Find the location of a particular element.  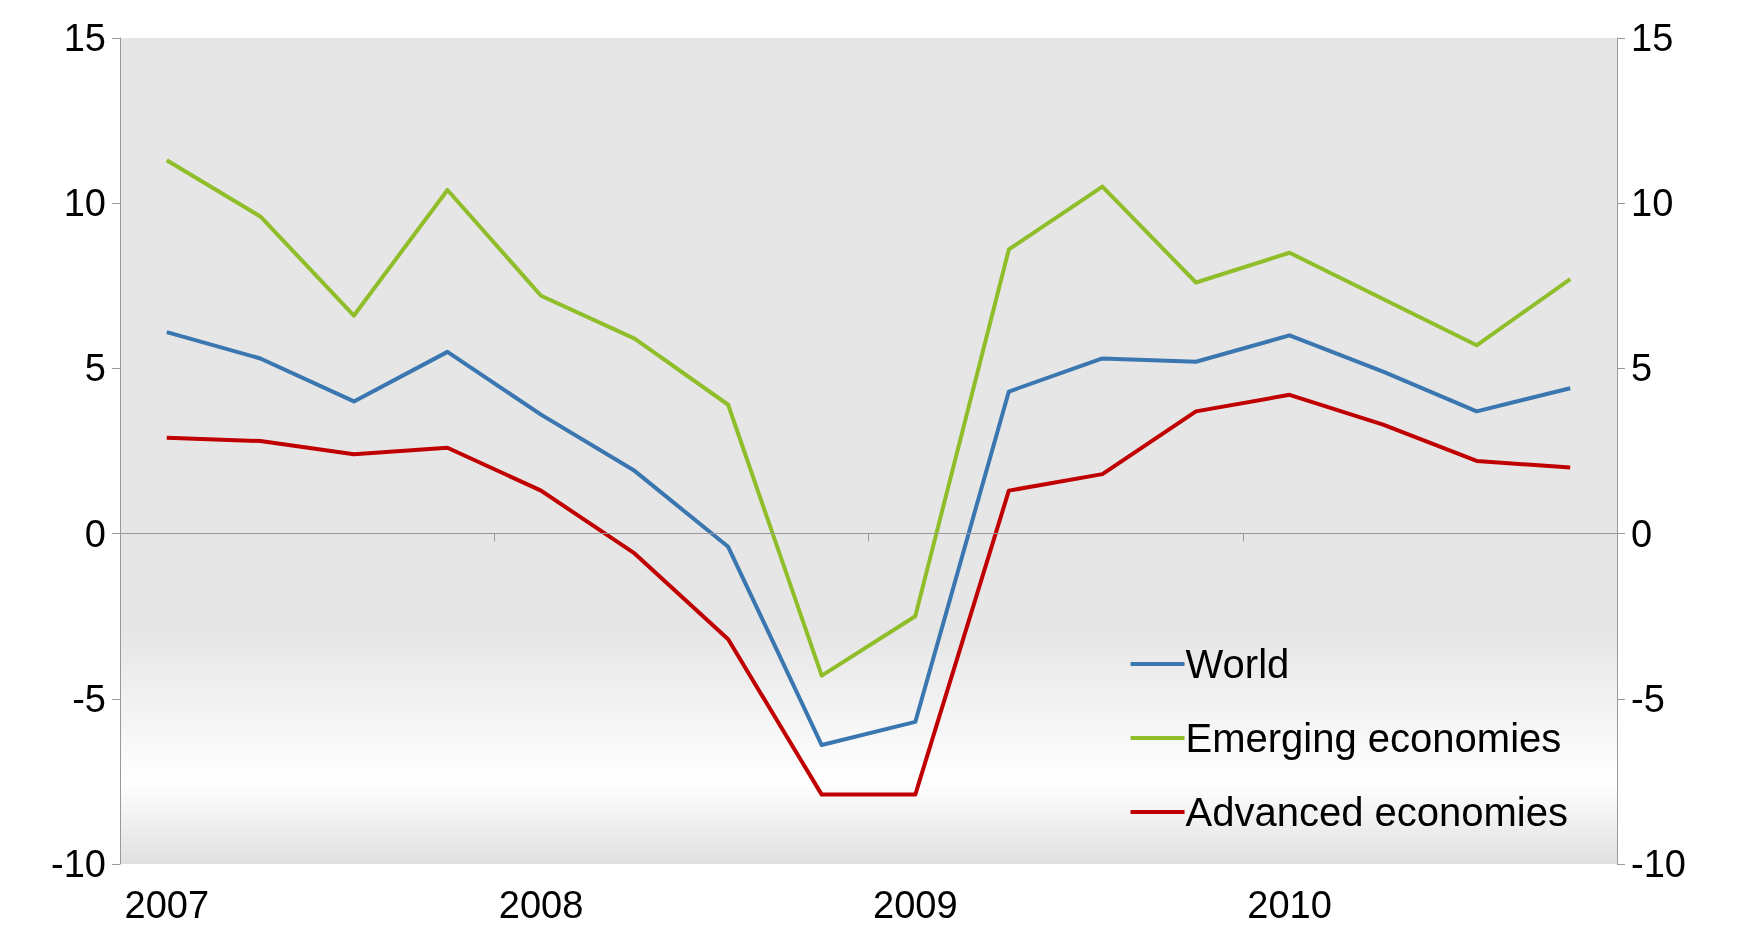

y-tick-label: 10 is located at coordinates (84, 203).